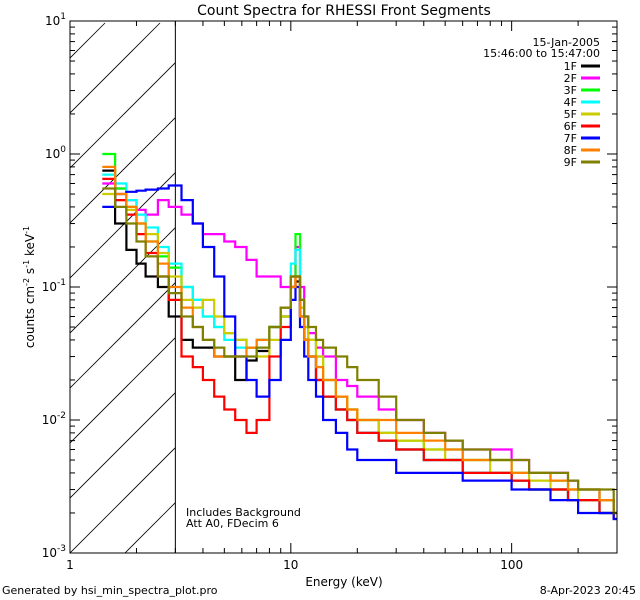 This screenshot has height=600, width=640. Describe the element at coordinates (54, 286) in the screenshot. I see `y-tick-label: 10⁻¹` at that location.